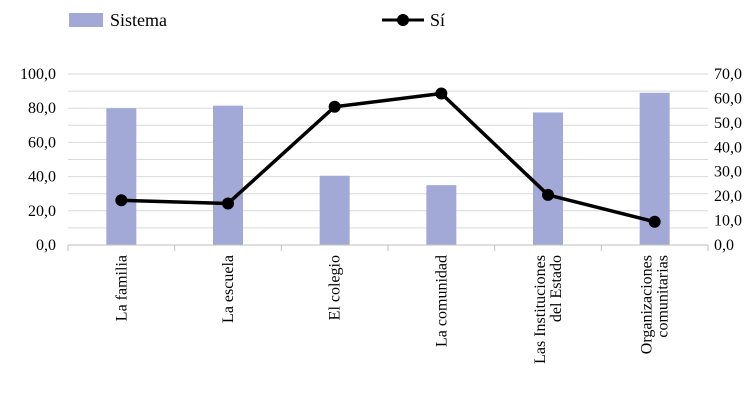 This screenshot has width=753, height=395. I want to click on category-label-line: La familia, so click(121, 288).